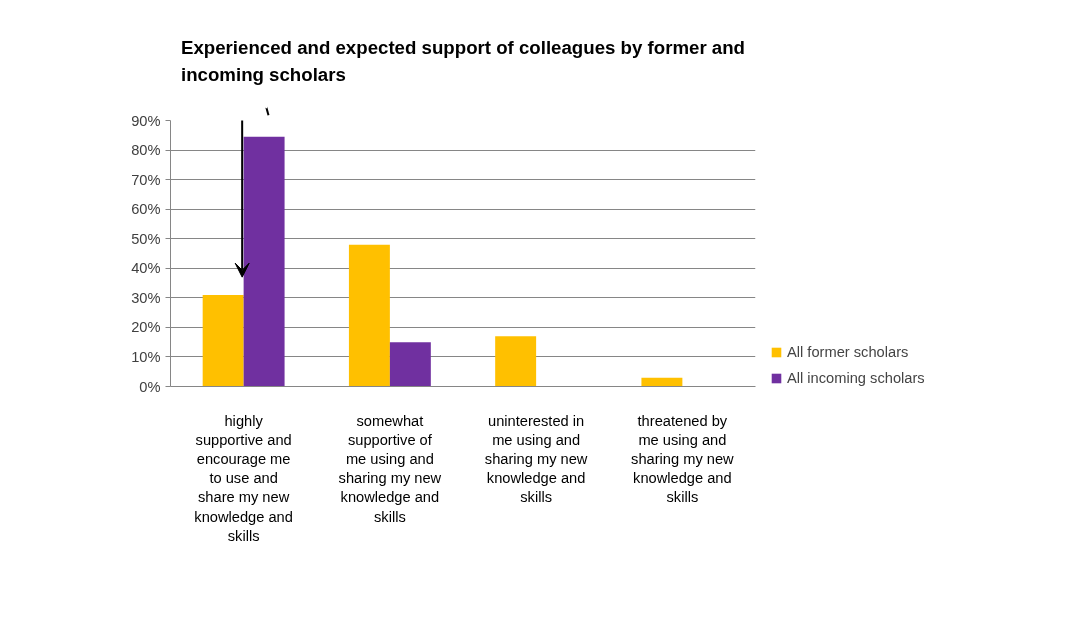 The image size is (1065, 628). I want to click on x-tick-label: highly supportive and encourage me to use and share my new knowledge and skills, so click(243, 478).